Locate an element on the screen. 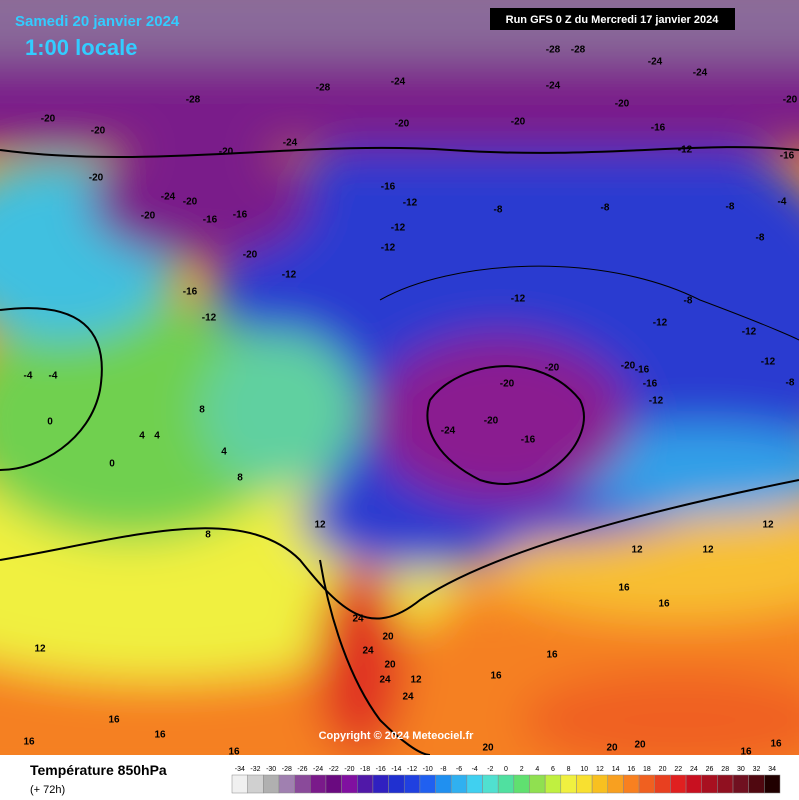  scale-label: -2 is located at coordinates (490, 769).